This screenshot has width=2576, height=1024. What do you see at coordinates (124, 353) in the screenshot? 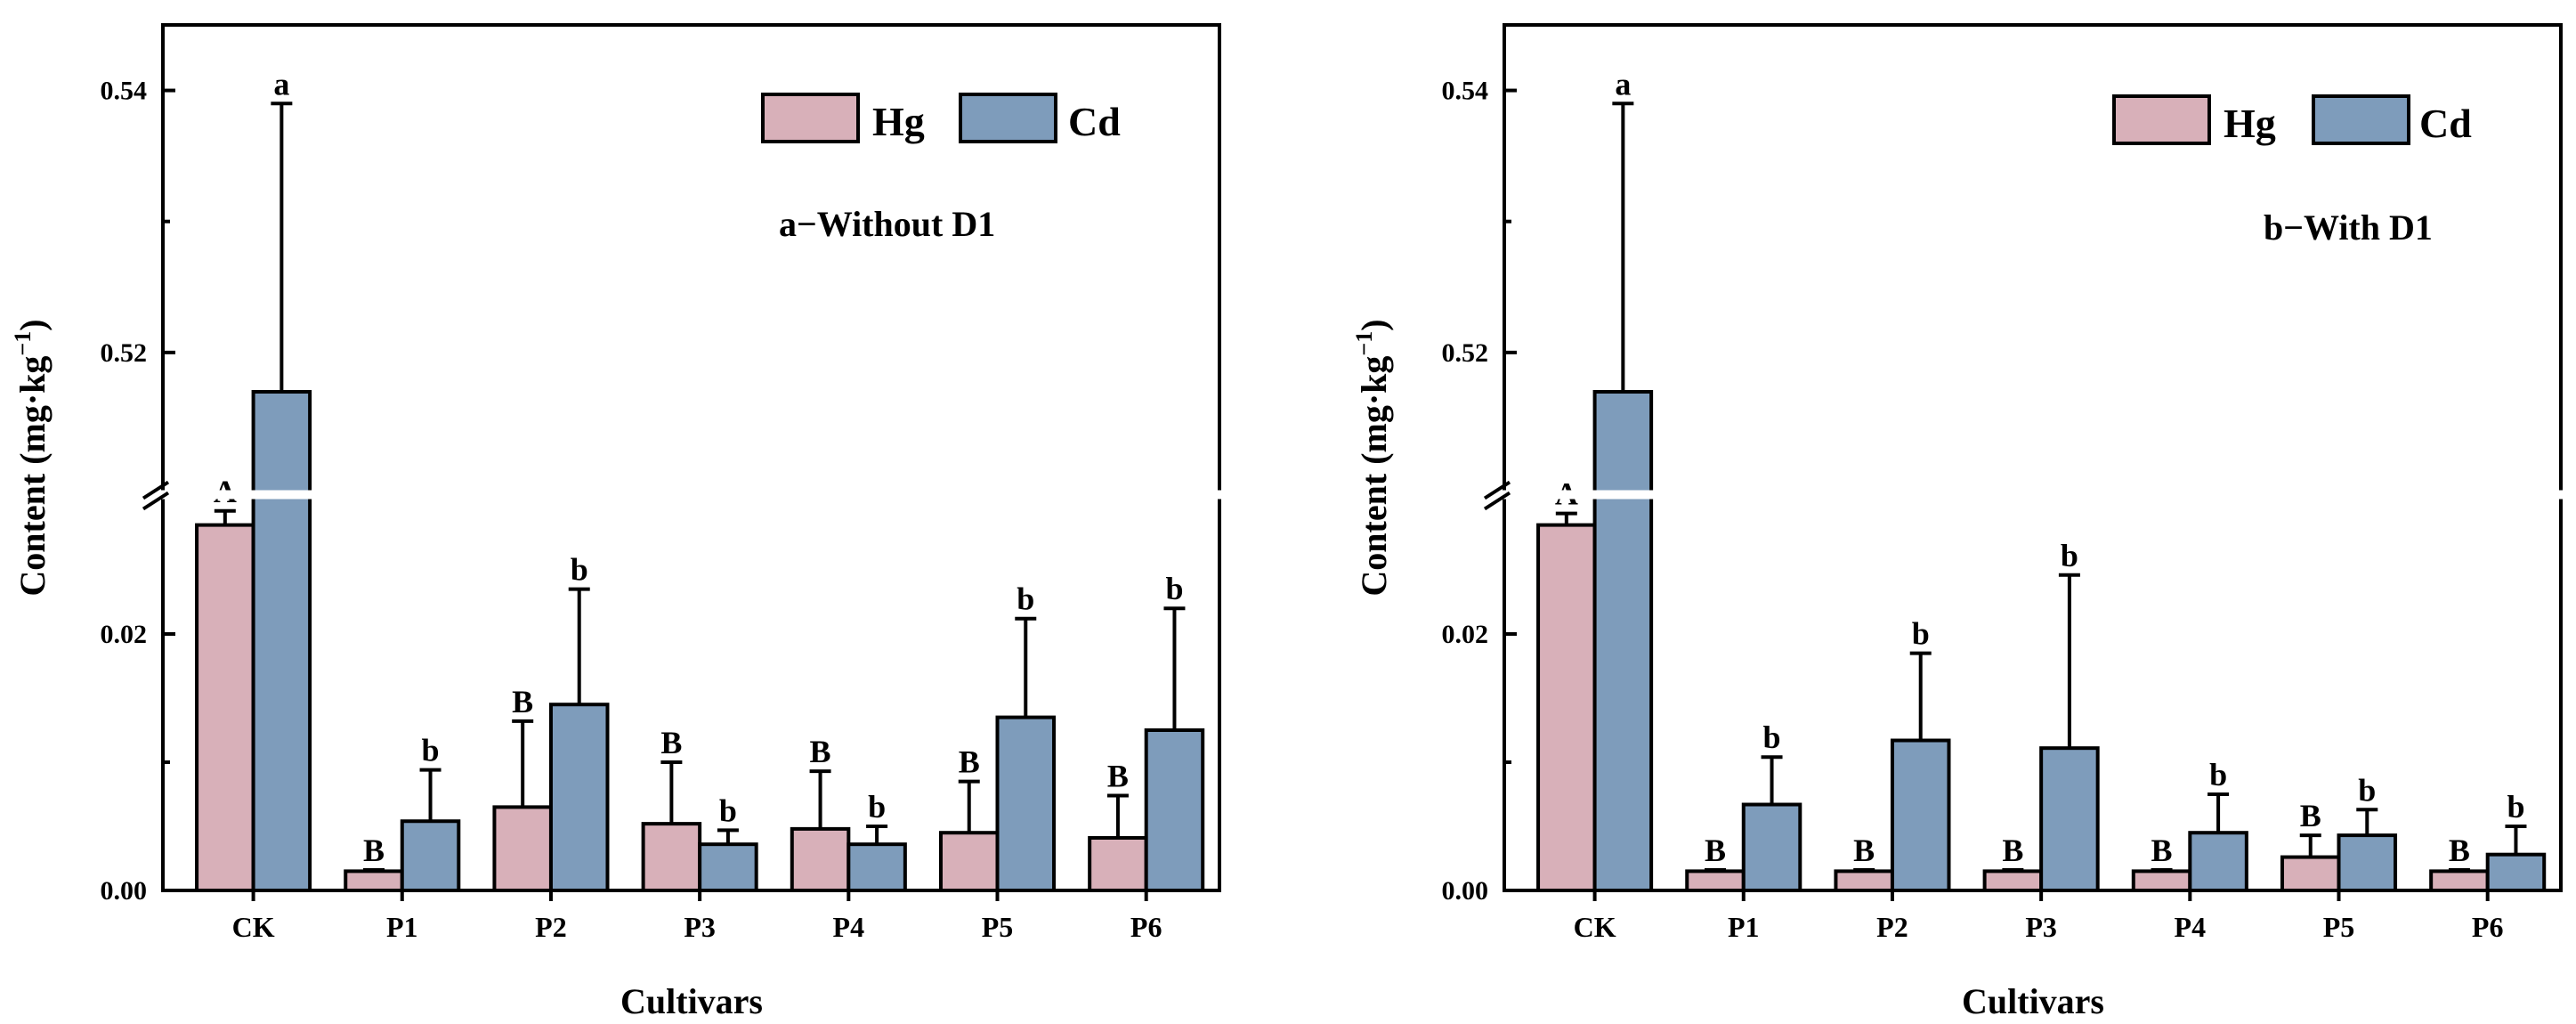
I see `y-tick-label-0.52: 0.52` at bounding box center [124, 353].